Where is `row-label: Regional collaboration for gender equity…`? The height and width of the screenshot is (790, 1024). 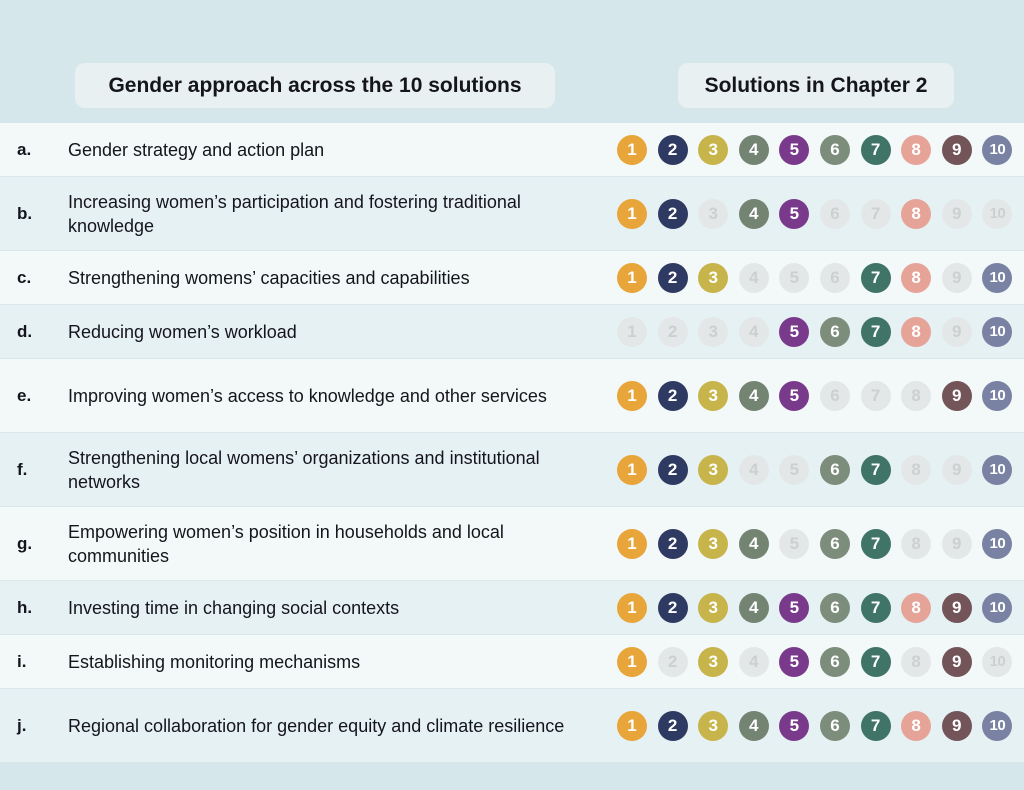 row-label: Regional collaboration for gender equity… is located at coordinates (316, 725).